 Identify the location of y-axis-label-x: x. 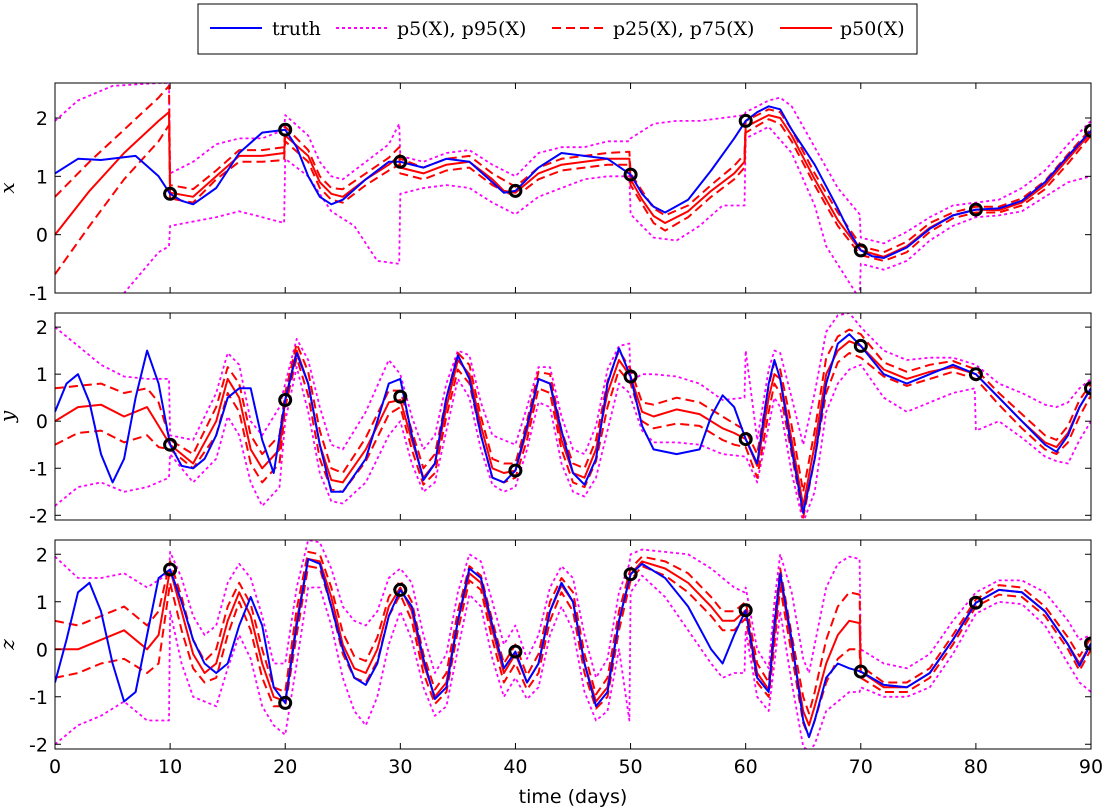
(9, 187).